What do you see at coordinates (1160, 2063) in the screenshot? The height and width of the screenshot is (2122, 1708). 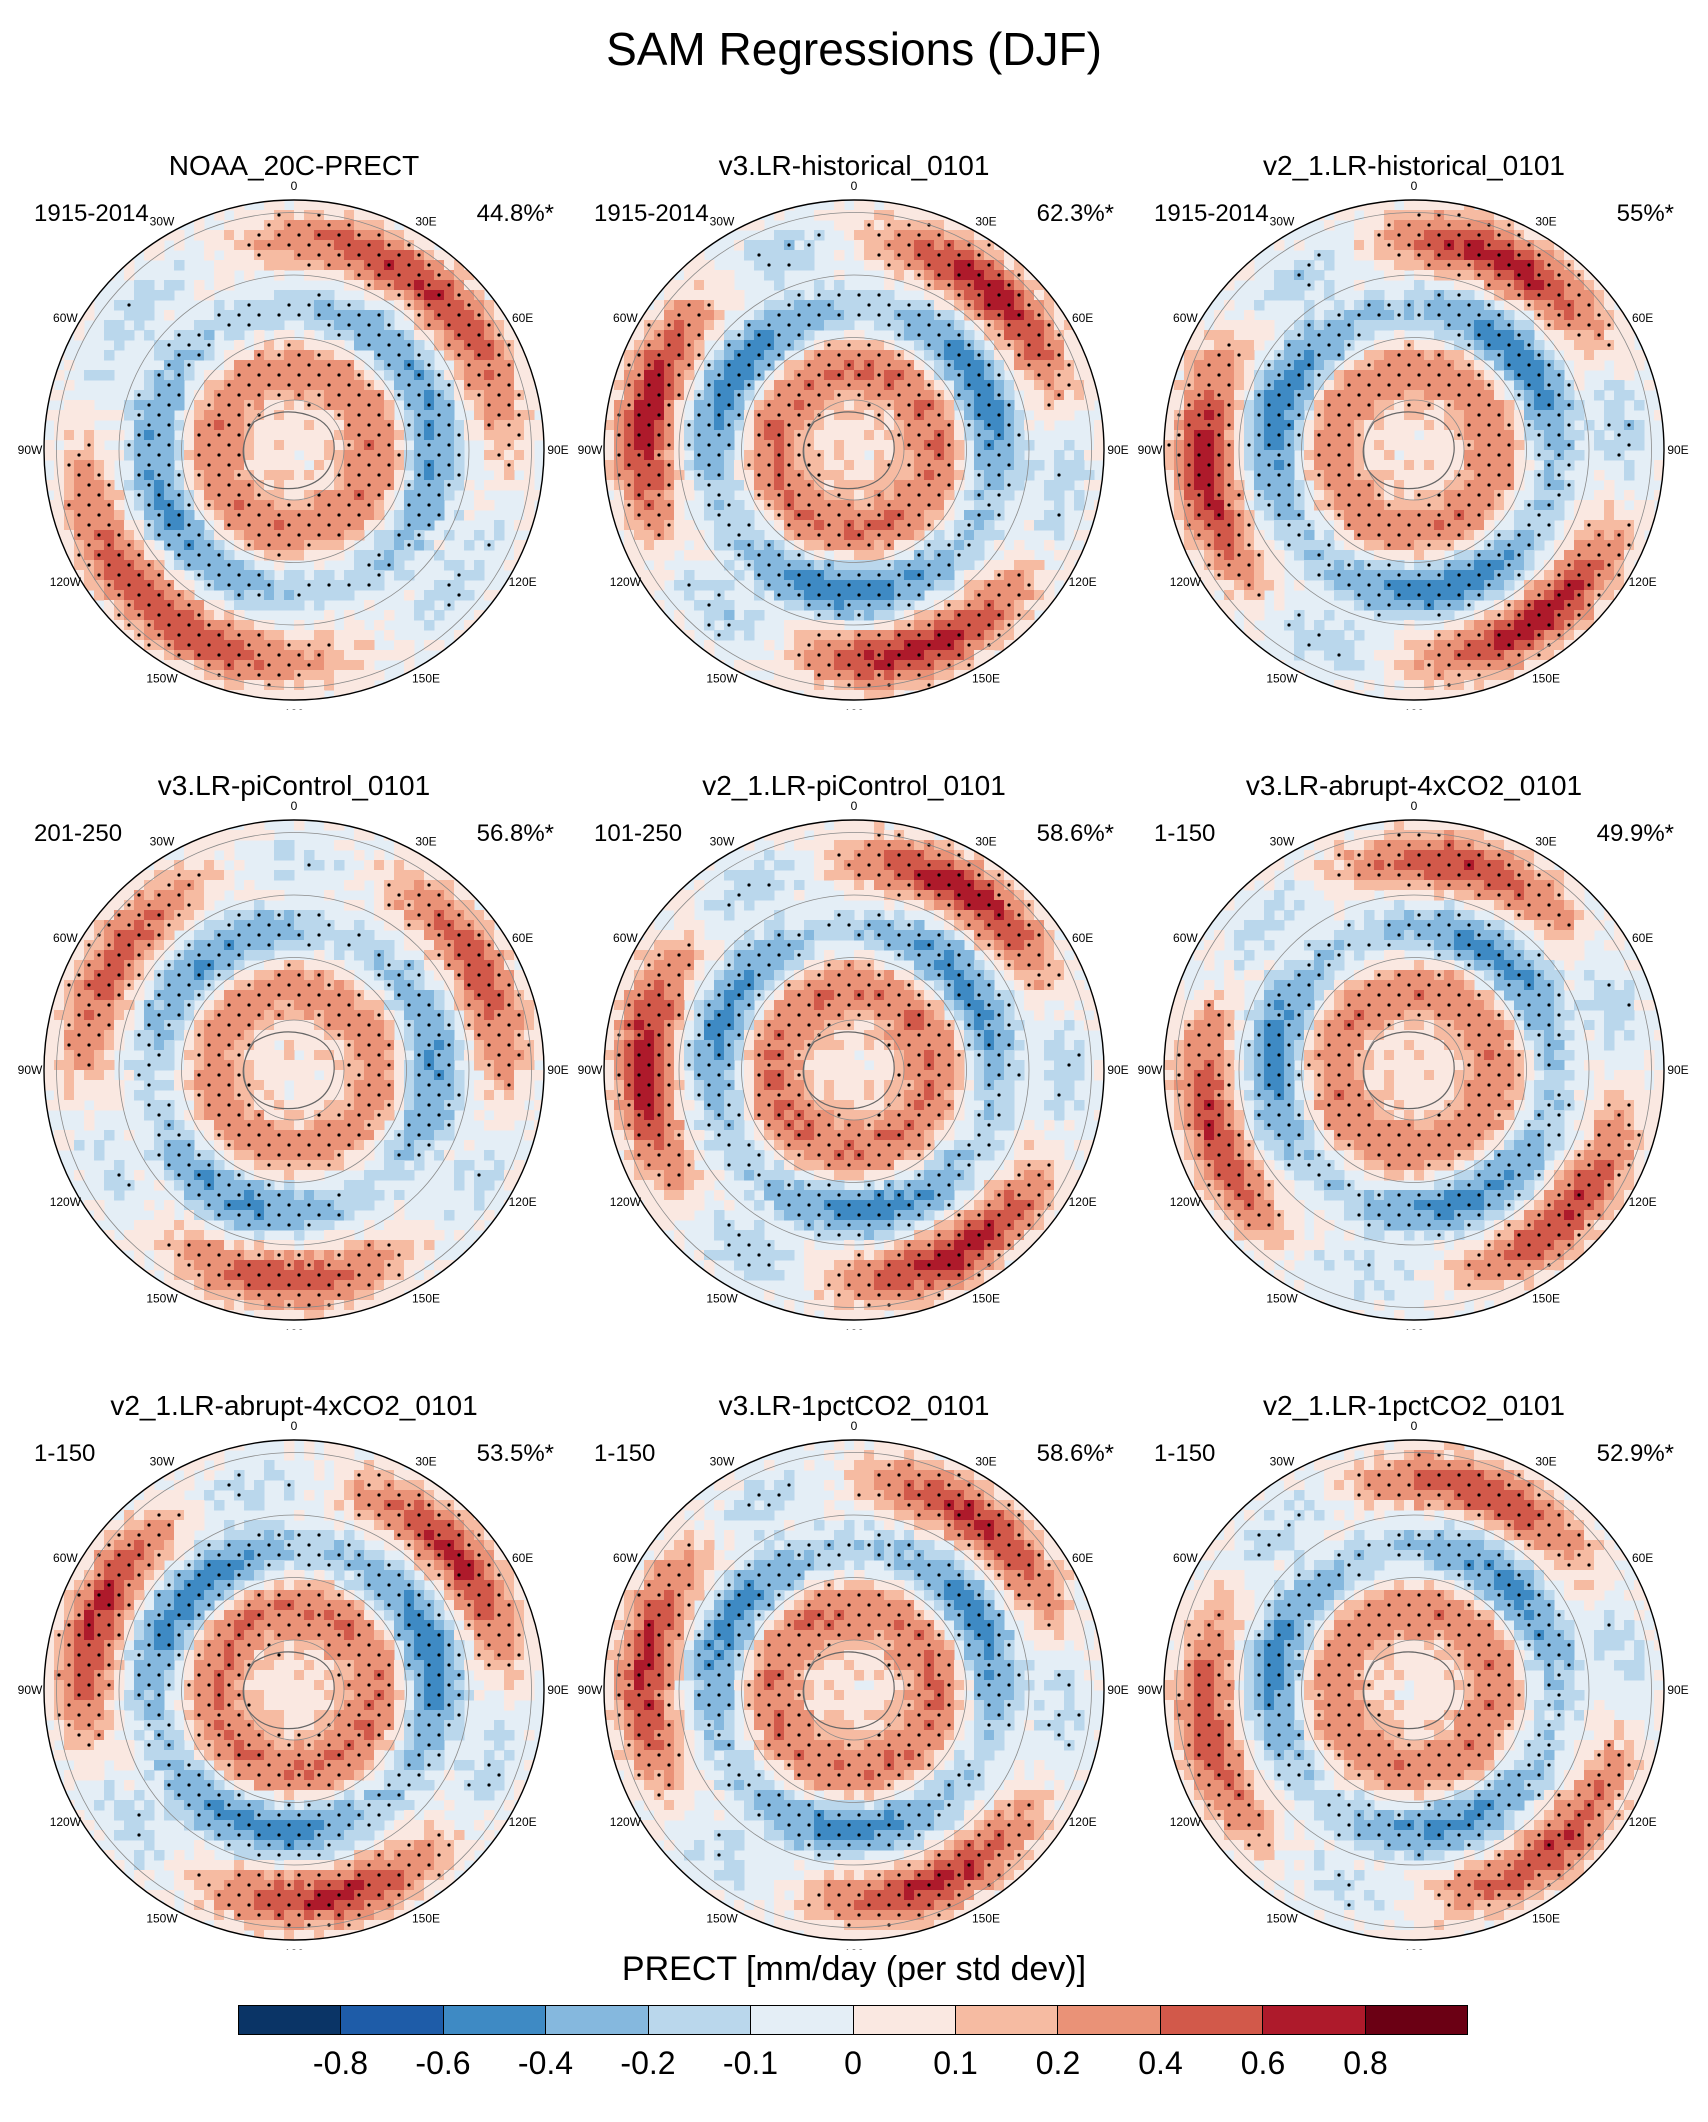 I see `colorbar-tick-label: 0.4` at bounding box center [1160, 2063].